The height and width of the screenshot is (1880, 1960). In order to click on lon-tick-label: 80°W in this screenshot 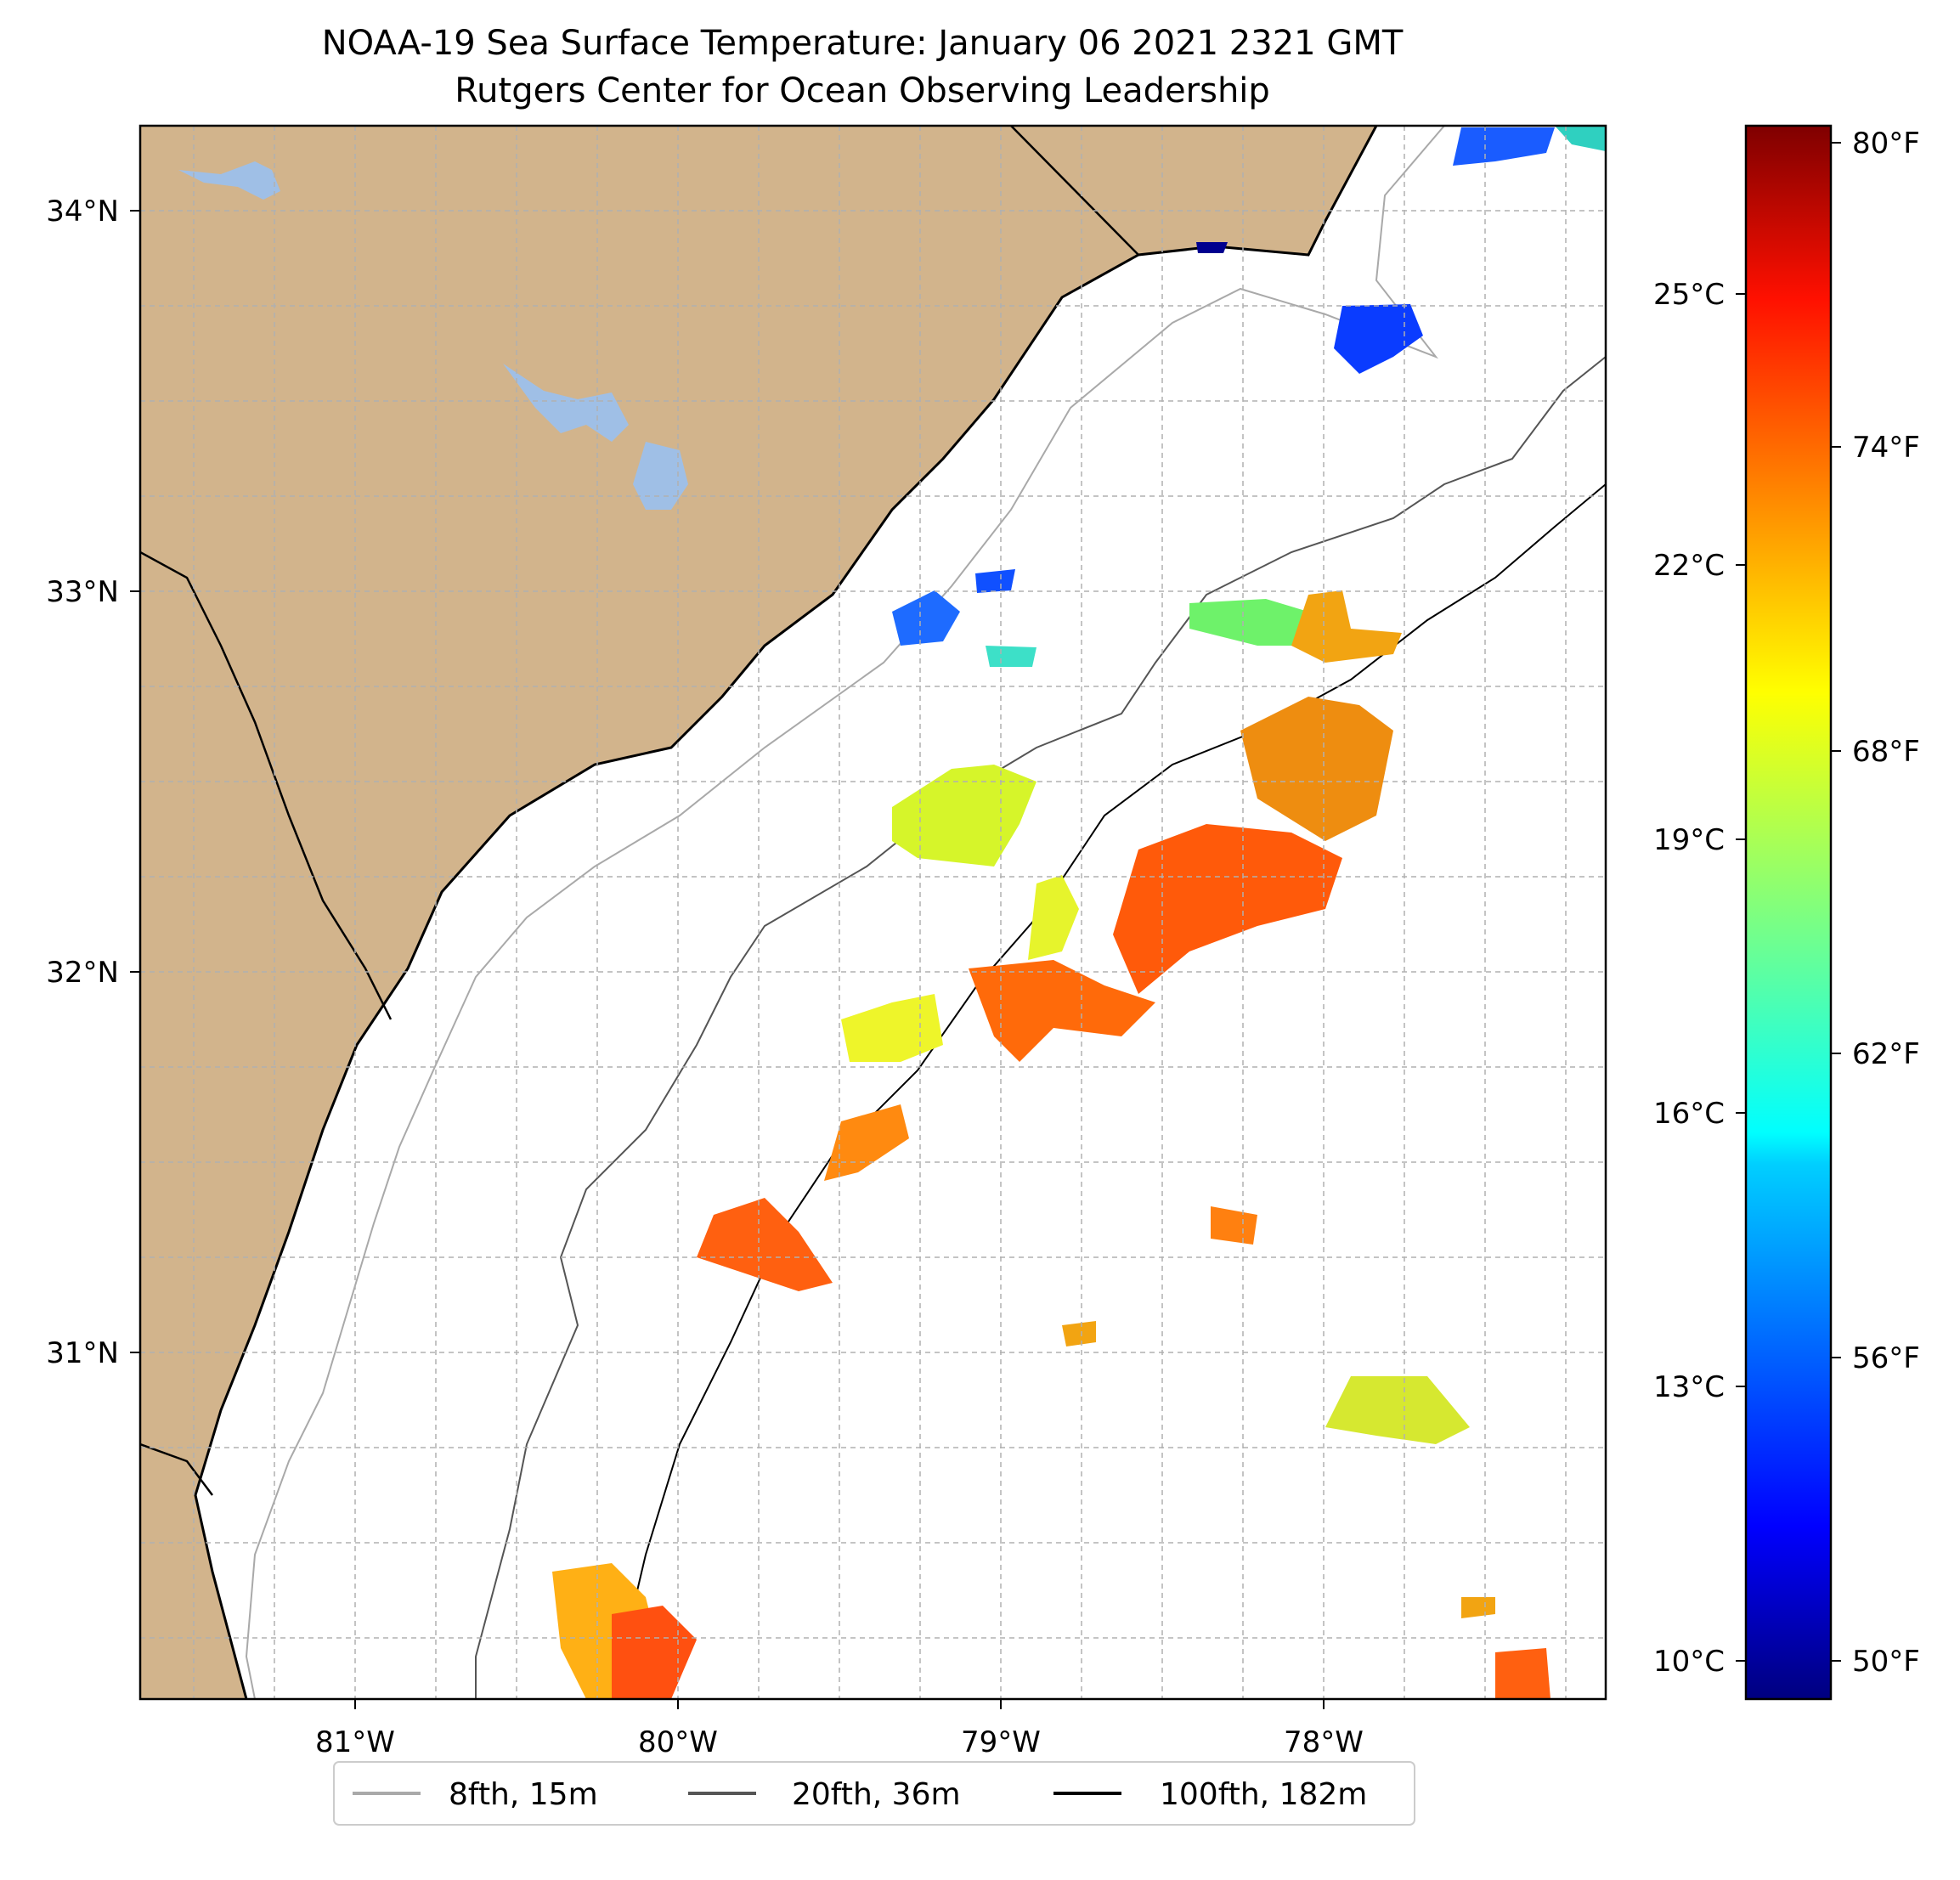, I will do `click(678, 1742)`.